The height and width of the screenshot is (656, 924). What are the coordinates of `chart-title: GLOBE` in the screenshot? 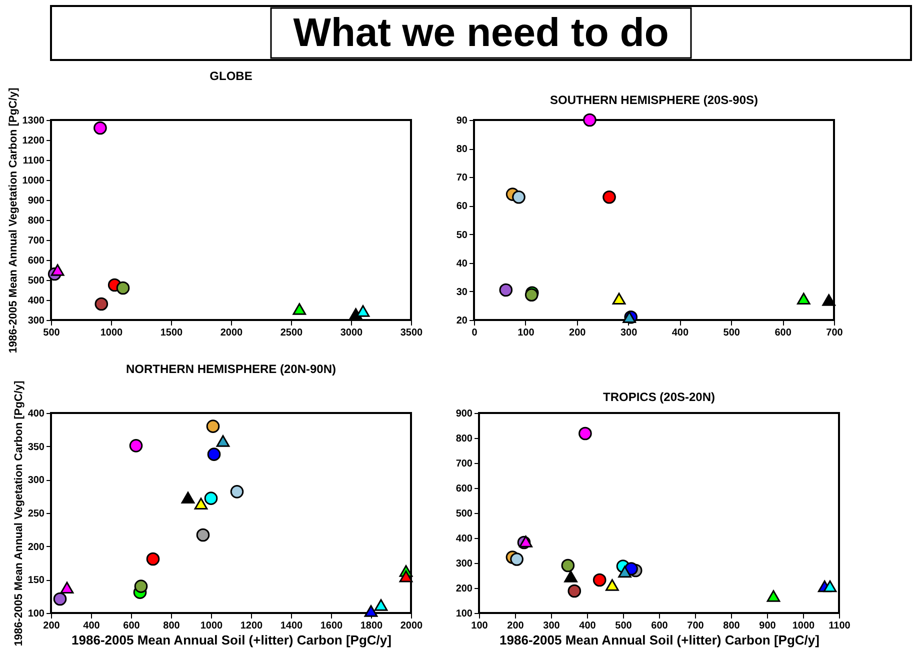 It's located at (231, 76).